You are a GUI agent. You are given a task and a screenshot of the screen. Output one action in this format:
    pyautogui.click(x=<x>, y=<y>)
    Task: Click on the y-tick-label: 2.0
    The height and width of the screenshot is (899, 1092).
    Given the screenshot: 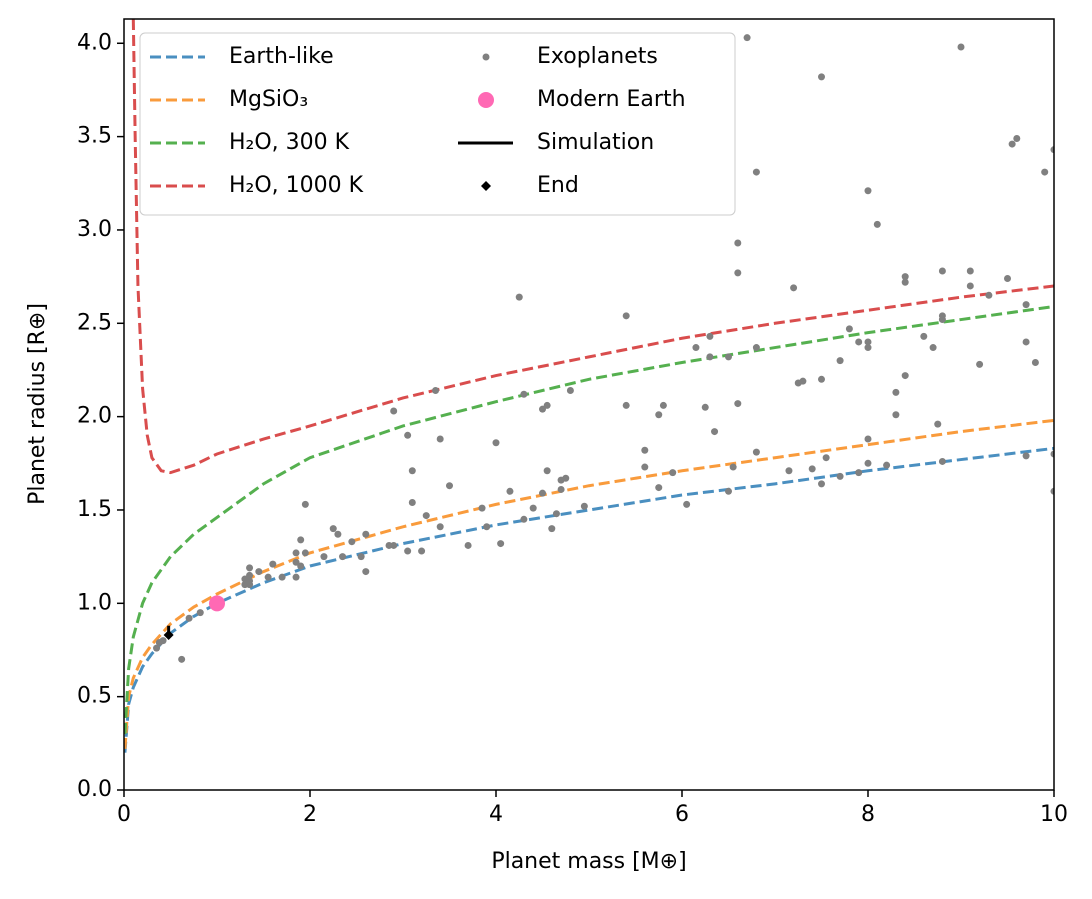 What is the action you would take?
    pyautogui.click(x=94, y=416)
    